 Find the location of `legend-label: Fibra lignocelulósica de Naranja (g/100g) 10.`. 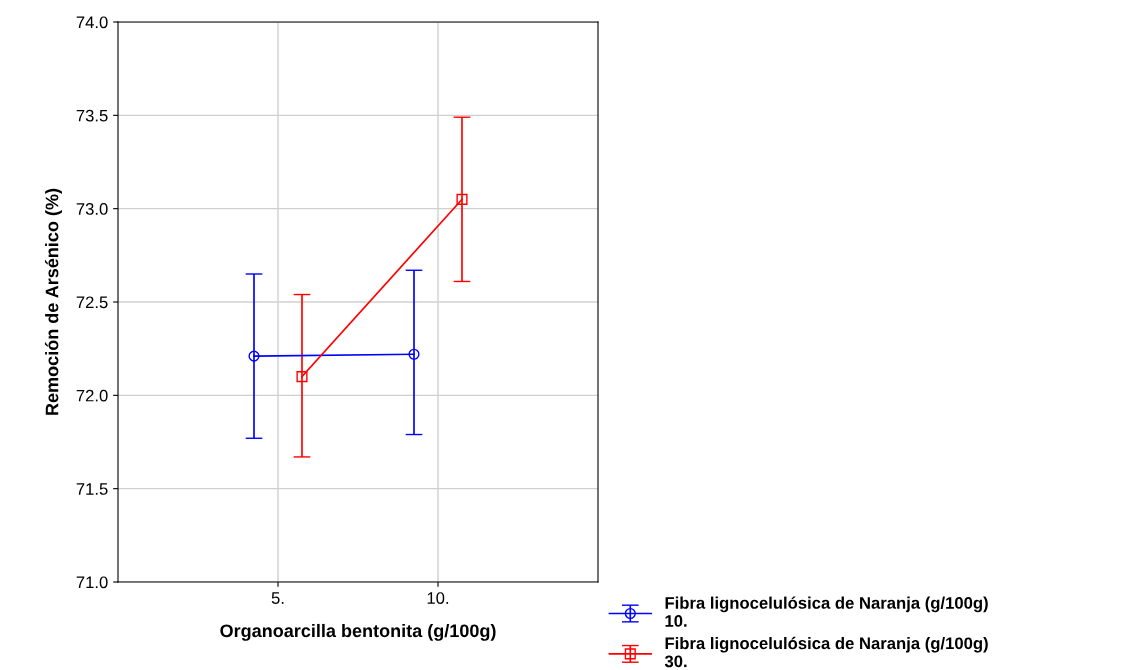

legend-label: Fibra lignocelulósica de Naranja (g/100g) 10. is located at coordinates (826, 611).